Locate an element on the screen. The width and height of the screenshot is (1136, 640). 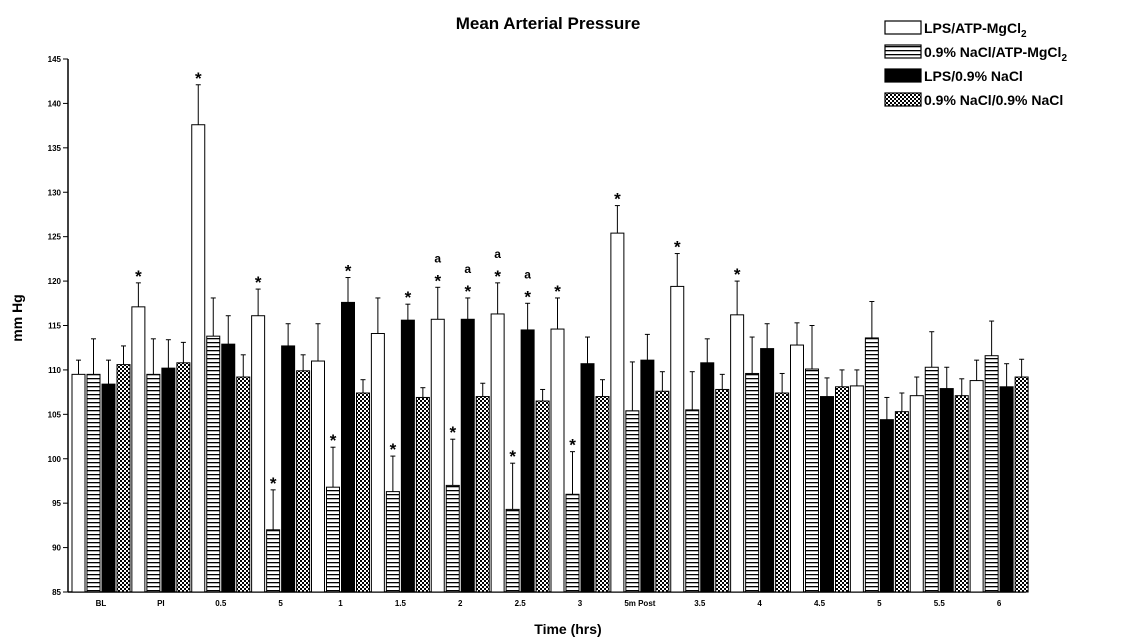
y-axis-label: mm Hg is located at coordinates (17, 317).